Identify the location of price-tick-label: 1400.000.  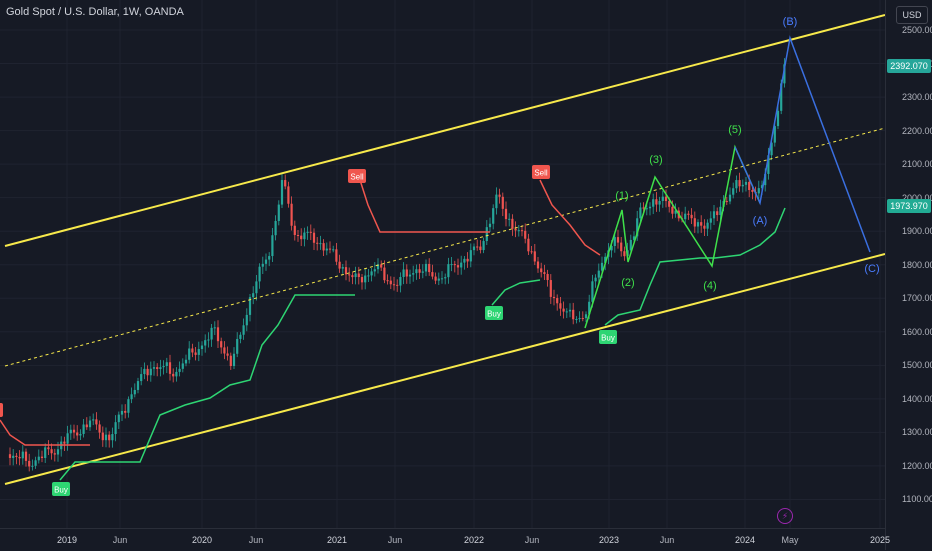
(917, 398).